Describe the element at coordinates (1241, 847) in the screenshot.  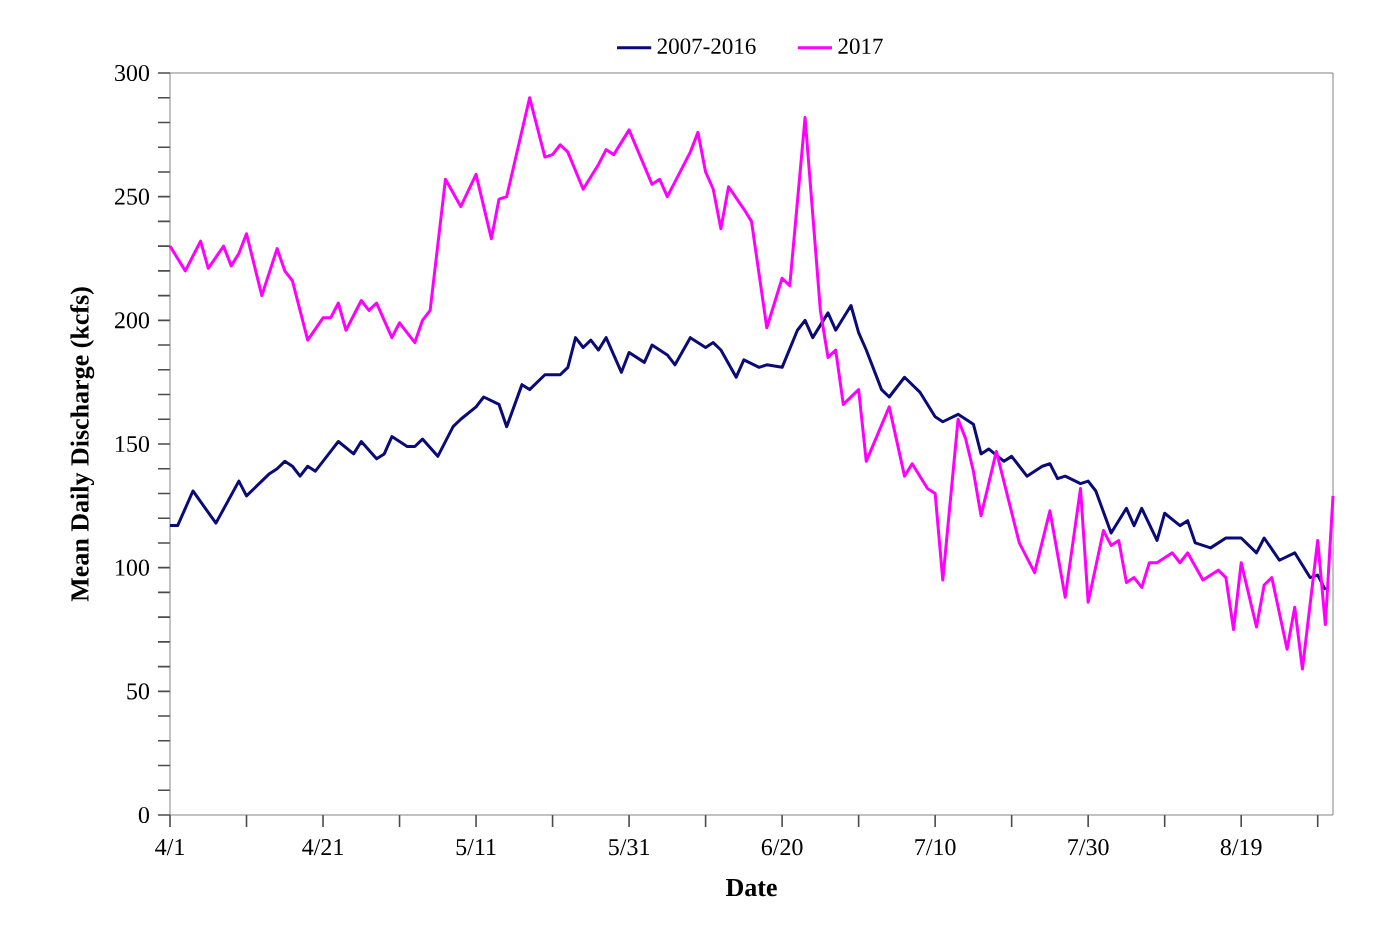
I see `x-tick-label: 8/19` at that location.